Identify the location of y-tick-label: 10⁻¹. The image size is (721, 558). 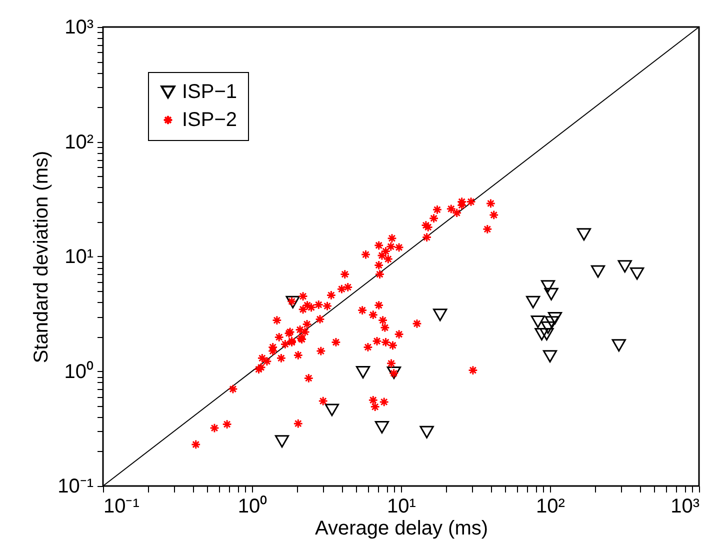
(76, 487).